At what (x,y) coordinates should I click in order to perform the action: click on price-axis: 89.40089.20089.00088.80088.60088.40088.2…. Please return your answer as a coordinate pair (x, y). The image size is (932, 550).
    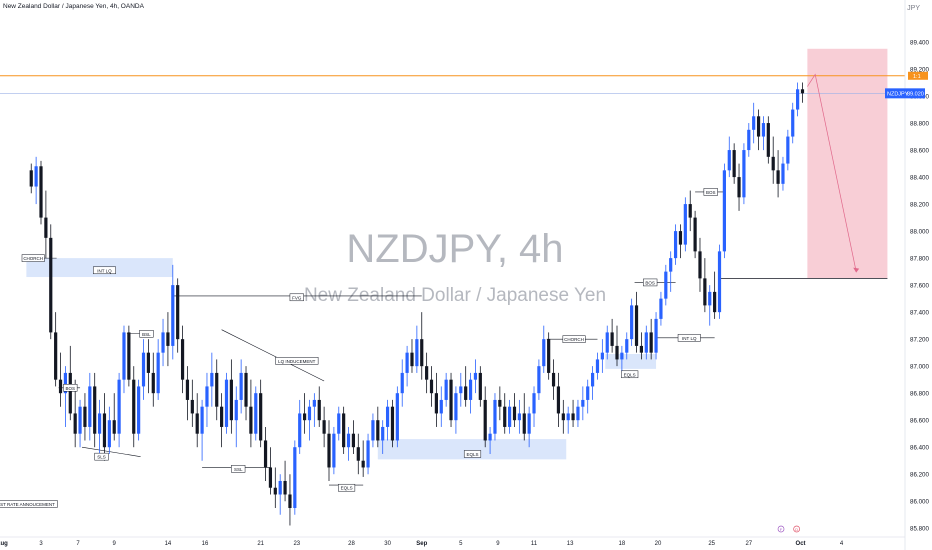
    Looking at the image, I should click on (908, 275).